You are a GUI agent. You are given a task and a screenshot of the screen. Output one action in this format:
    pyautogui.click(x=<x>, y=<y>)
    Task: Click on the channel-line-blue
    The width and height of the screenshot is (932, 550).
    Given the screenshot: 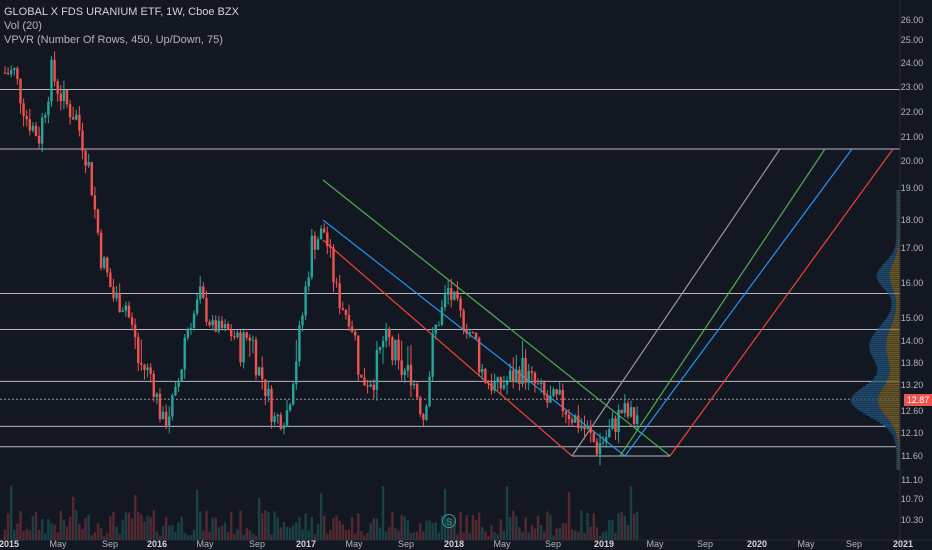 What is the action you would take?
    pyautogui.click(x=474, y=338)
    